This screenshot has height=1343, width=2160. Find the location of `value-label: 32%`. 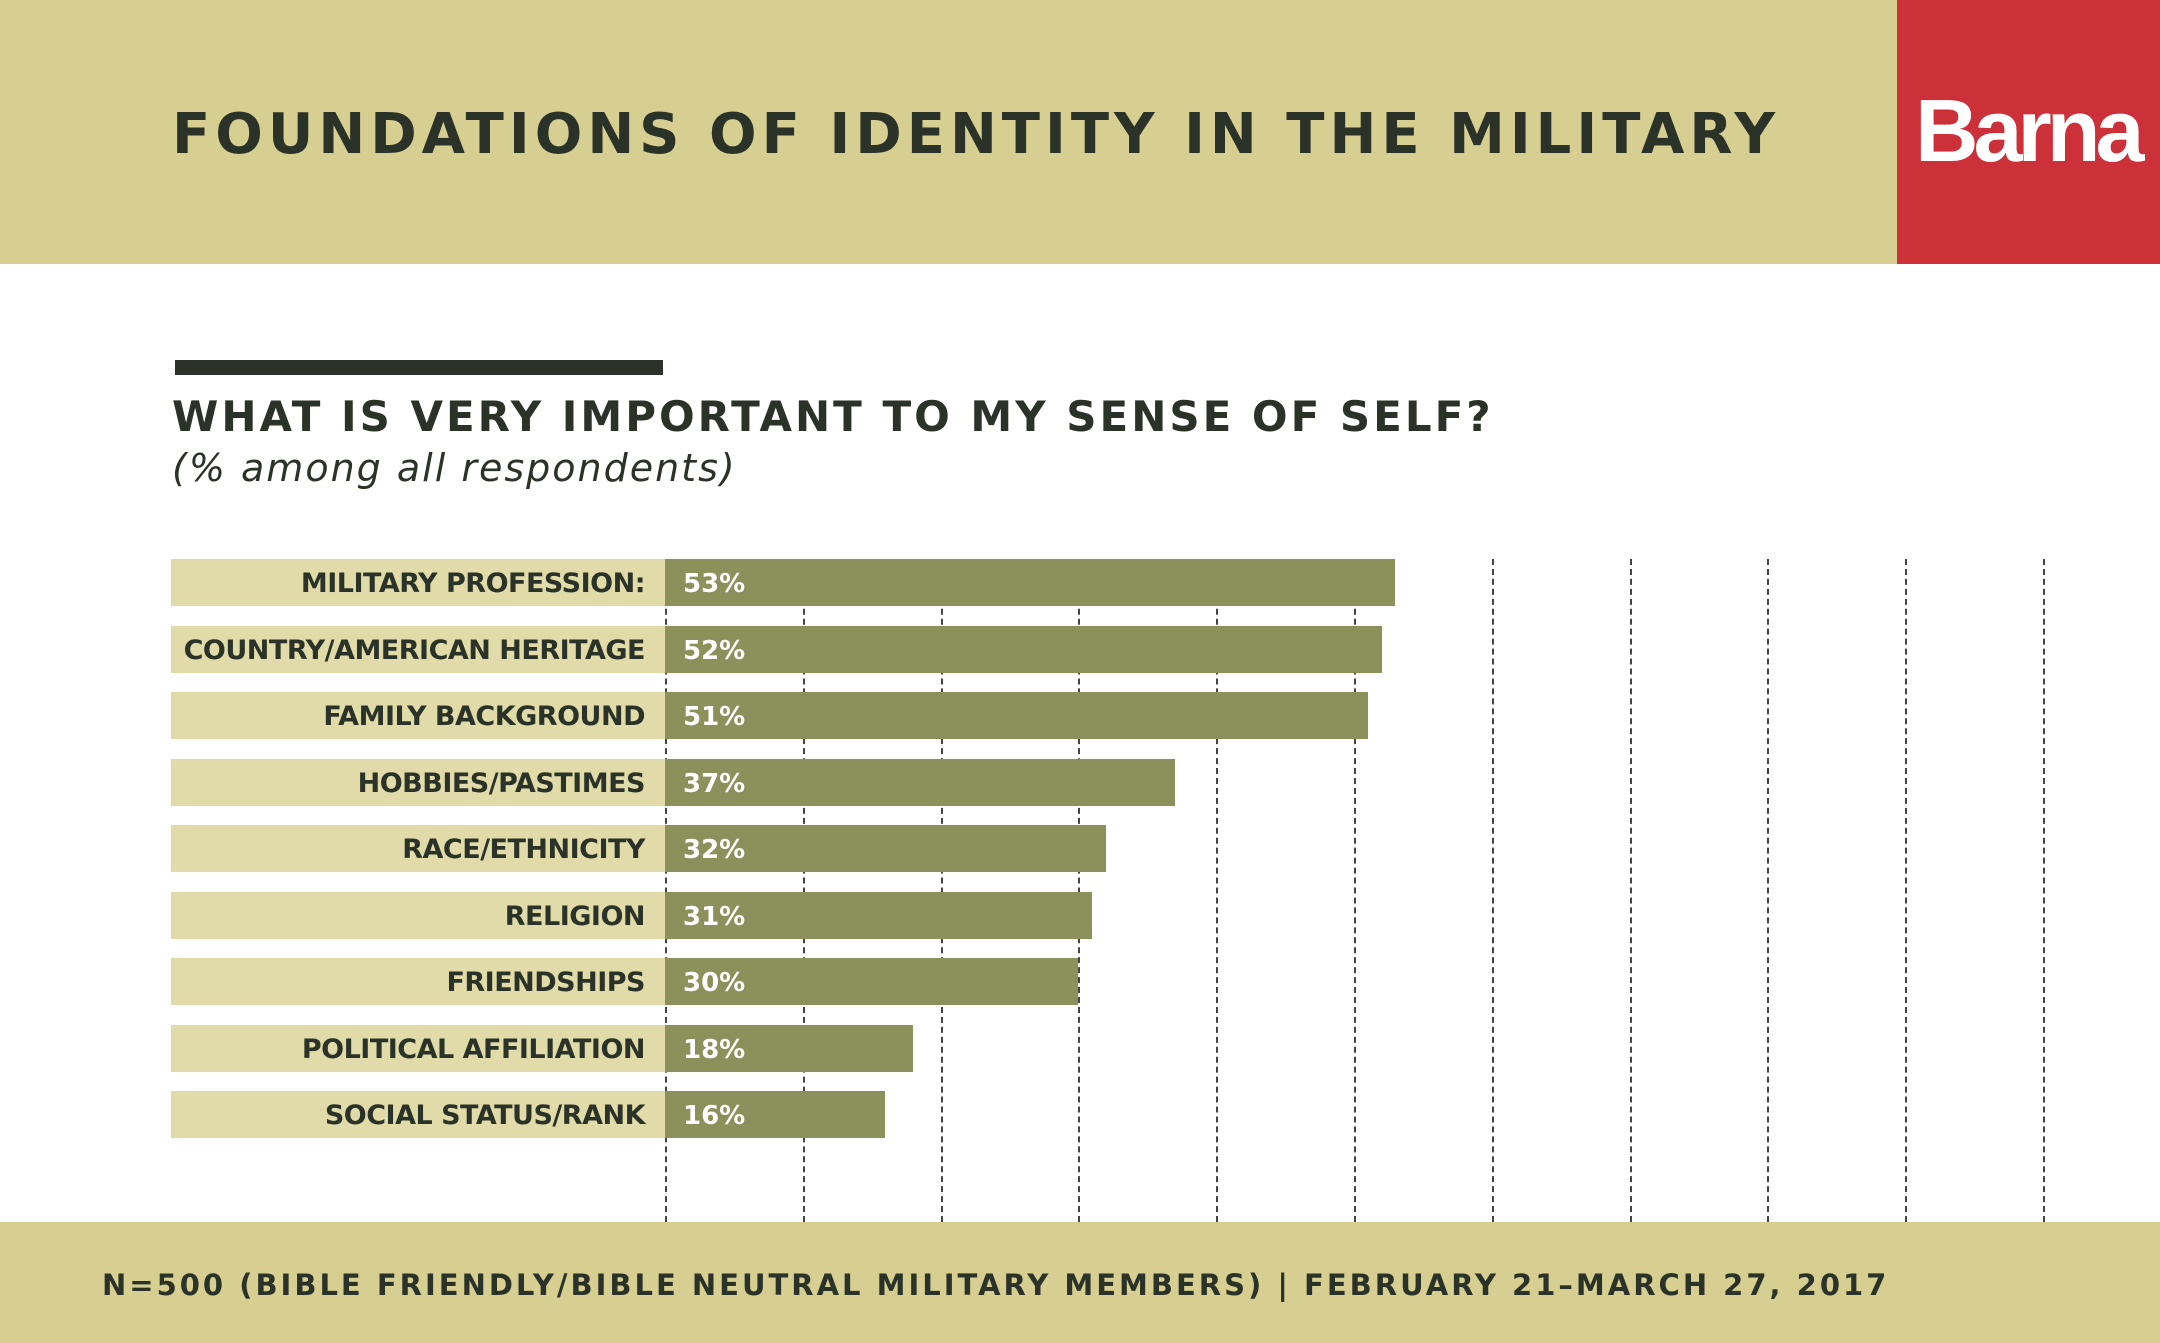

value-label: 32% is located at coordinates (714, 850).